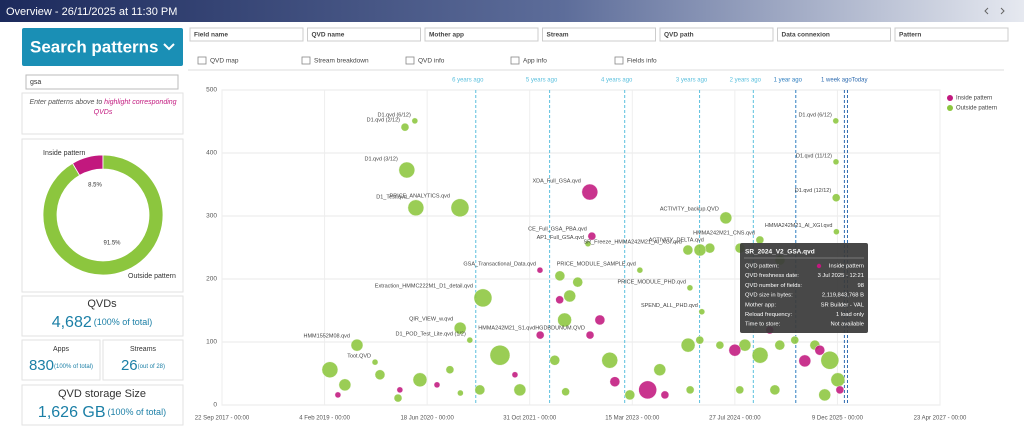 Image resolution: width=1024 pixels, height=440 pixels. I want to click on tab-label: QVD info, so click(431, 61).